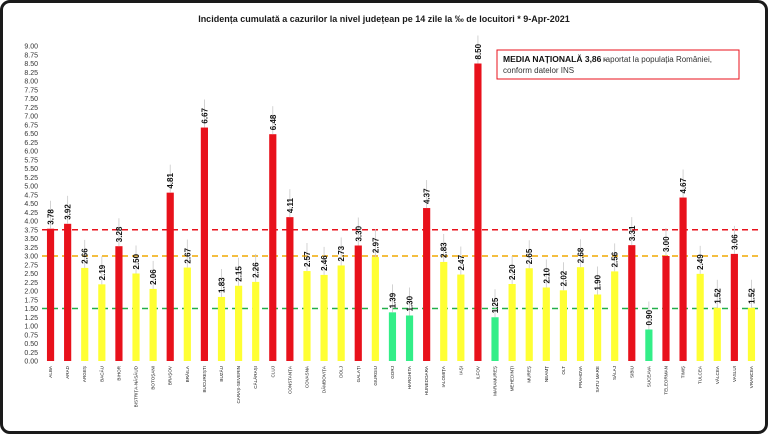 Image resolution: width=768 pixels, height=434 pixels. Describe the element at coordinates (529, 256) in the screenshot. I see `value-label: 2.65` at that location.